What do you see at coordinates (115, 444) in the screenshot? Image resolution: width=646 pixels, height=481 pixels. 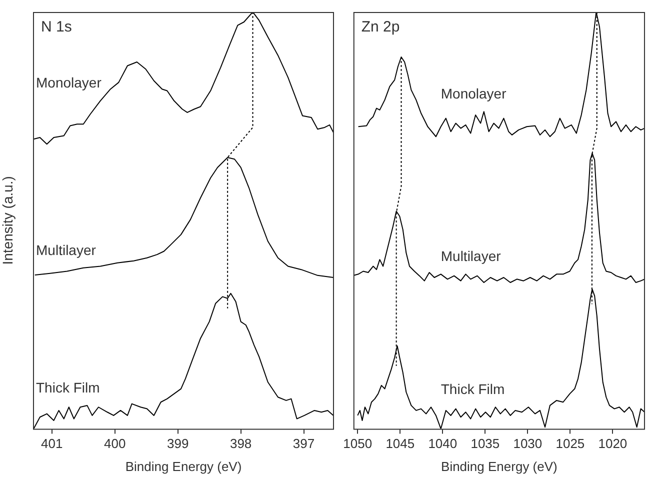 I see `x-tick-label: 400` at bounding box center [115, 444].